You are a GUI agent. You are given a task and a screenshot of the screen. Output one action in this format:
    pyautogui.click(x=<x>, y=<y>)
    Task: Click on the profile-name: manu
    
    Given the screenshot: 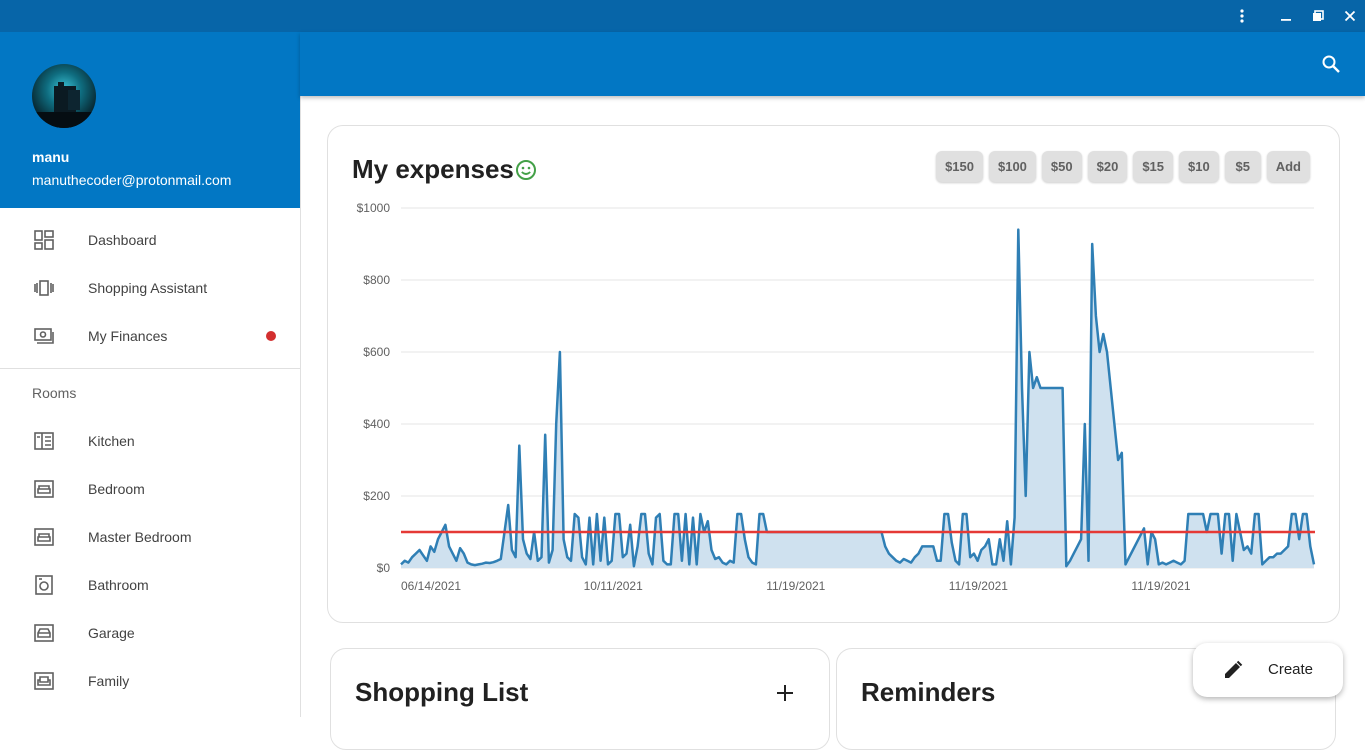 What is the action you would take?
    pyautogui.click(x=51, y=157)
    